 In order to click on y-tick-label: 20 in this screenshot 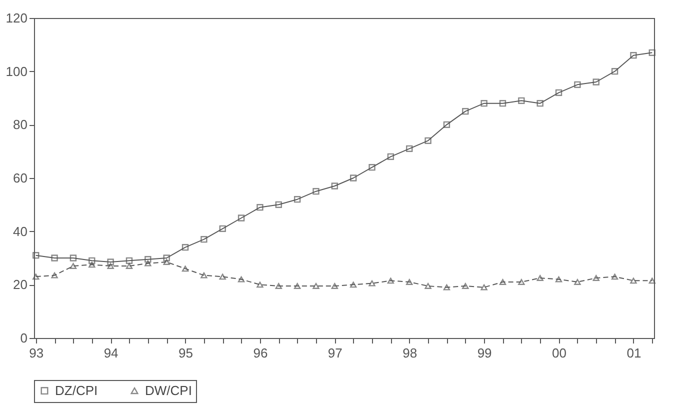, I will do `click(20, 284)`.